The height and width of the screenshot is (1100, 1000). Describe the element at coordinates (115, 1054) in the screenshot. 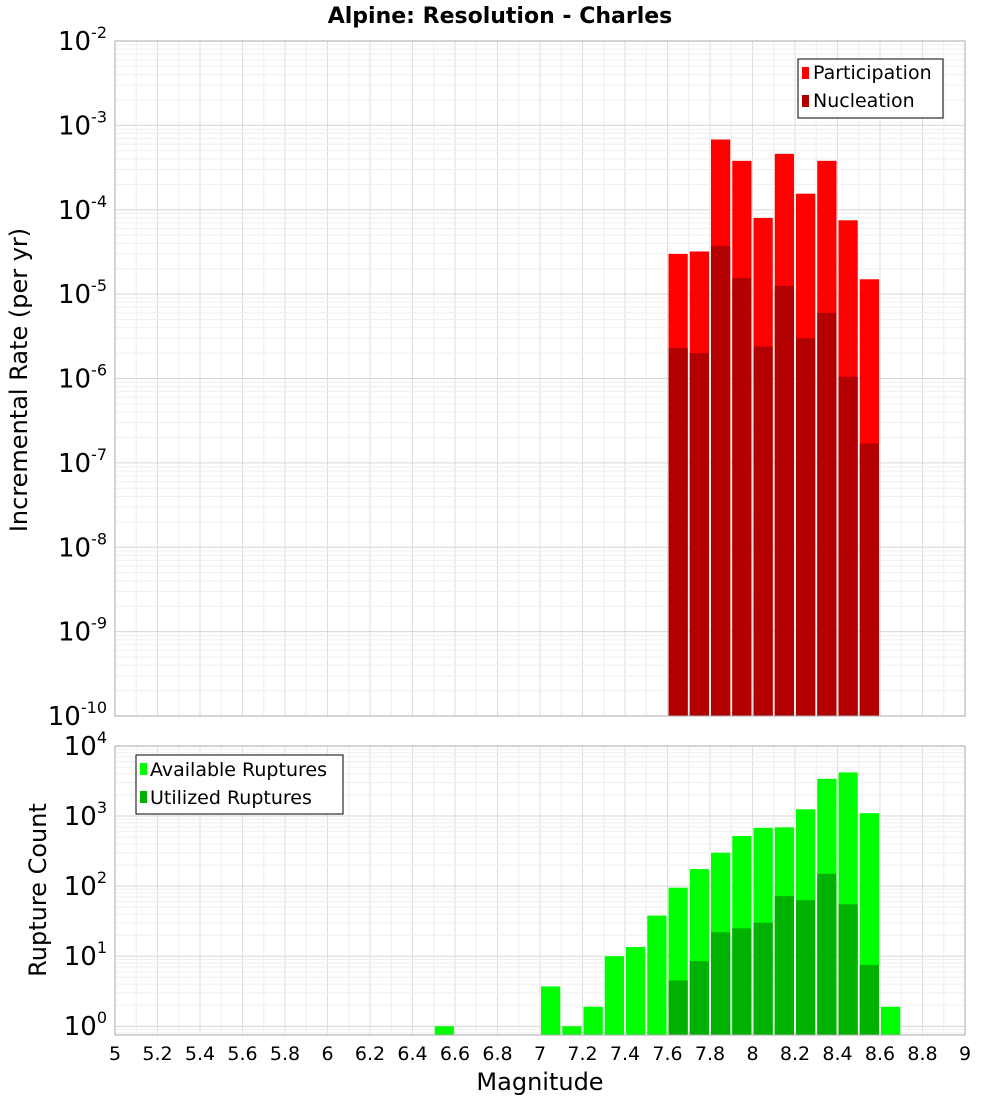

I see `x-tick-label: 5` at that location.